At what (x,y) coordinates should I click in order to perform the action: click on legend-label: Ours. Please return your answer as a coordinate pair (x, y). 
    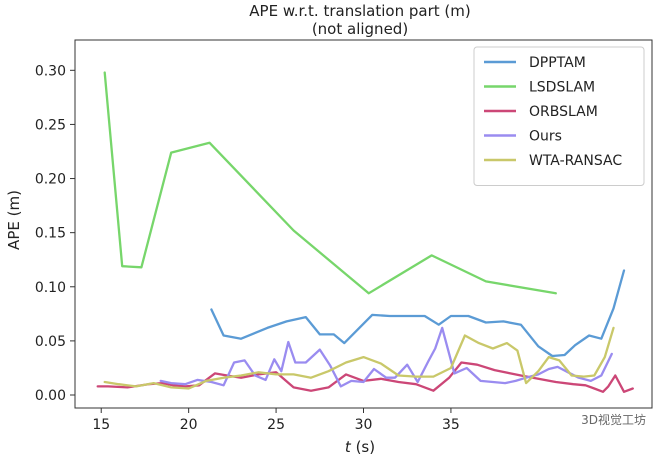
    Looking at the image, I should click on (545, 137).